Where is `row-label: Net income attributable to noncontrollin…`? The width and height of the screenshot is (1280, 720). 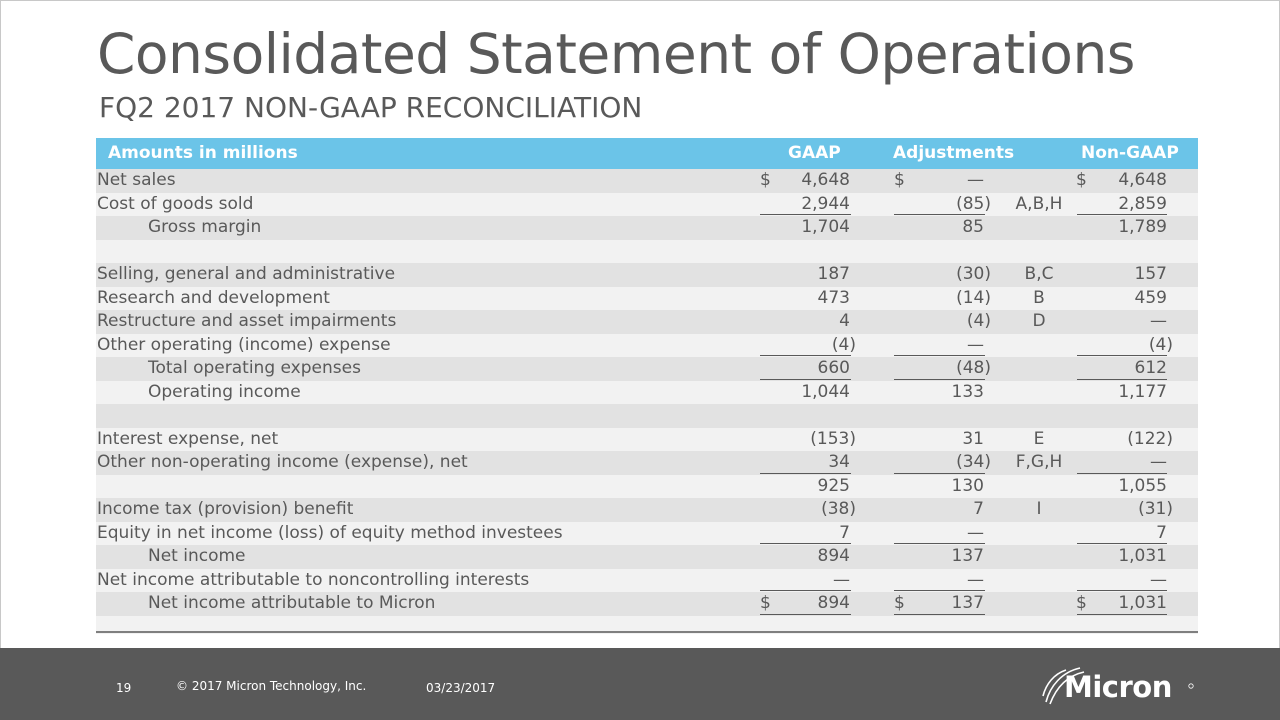
row-label: Net income attributable to noncontrollin… is located at coordinates (313, 579).